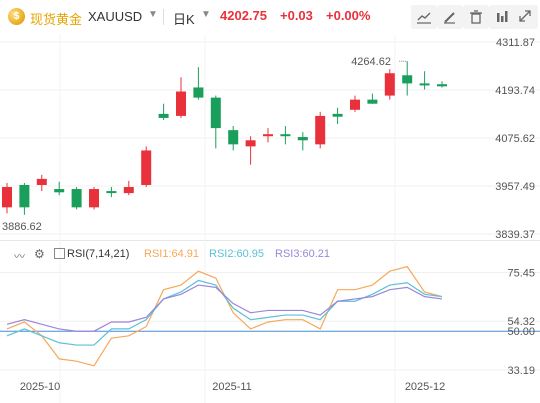  What do you see at coordinates (237, 254) in the screenshot?
I see `rsi2-value: RSI2:60.95` at bounding box center [237, 254].